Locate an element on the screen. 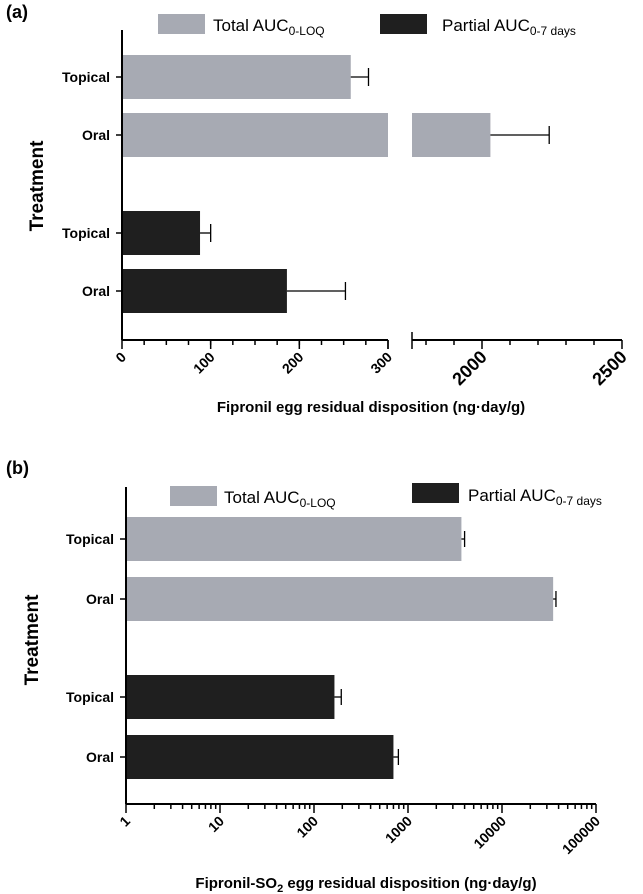  x-tick-label: 200 is located at coordinates (293, 363).